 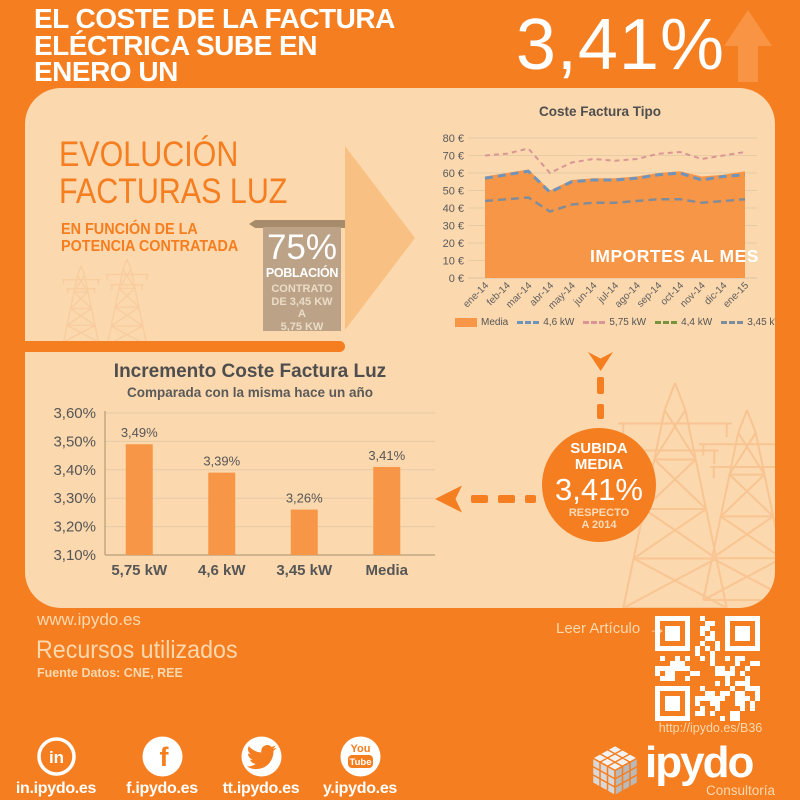 I want to click on social-label: f.ipydo.es, so click(x=162, y=788).